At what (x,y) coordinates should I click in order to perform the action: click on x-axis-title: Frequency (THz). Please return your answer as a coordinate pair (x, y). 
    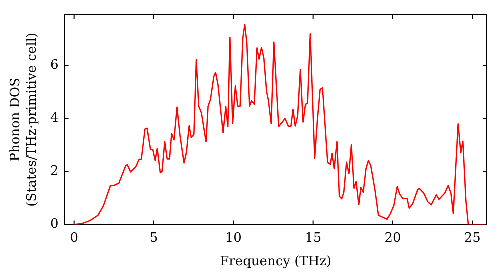
    Looking at the image, I should click on (276, 262).